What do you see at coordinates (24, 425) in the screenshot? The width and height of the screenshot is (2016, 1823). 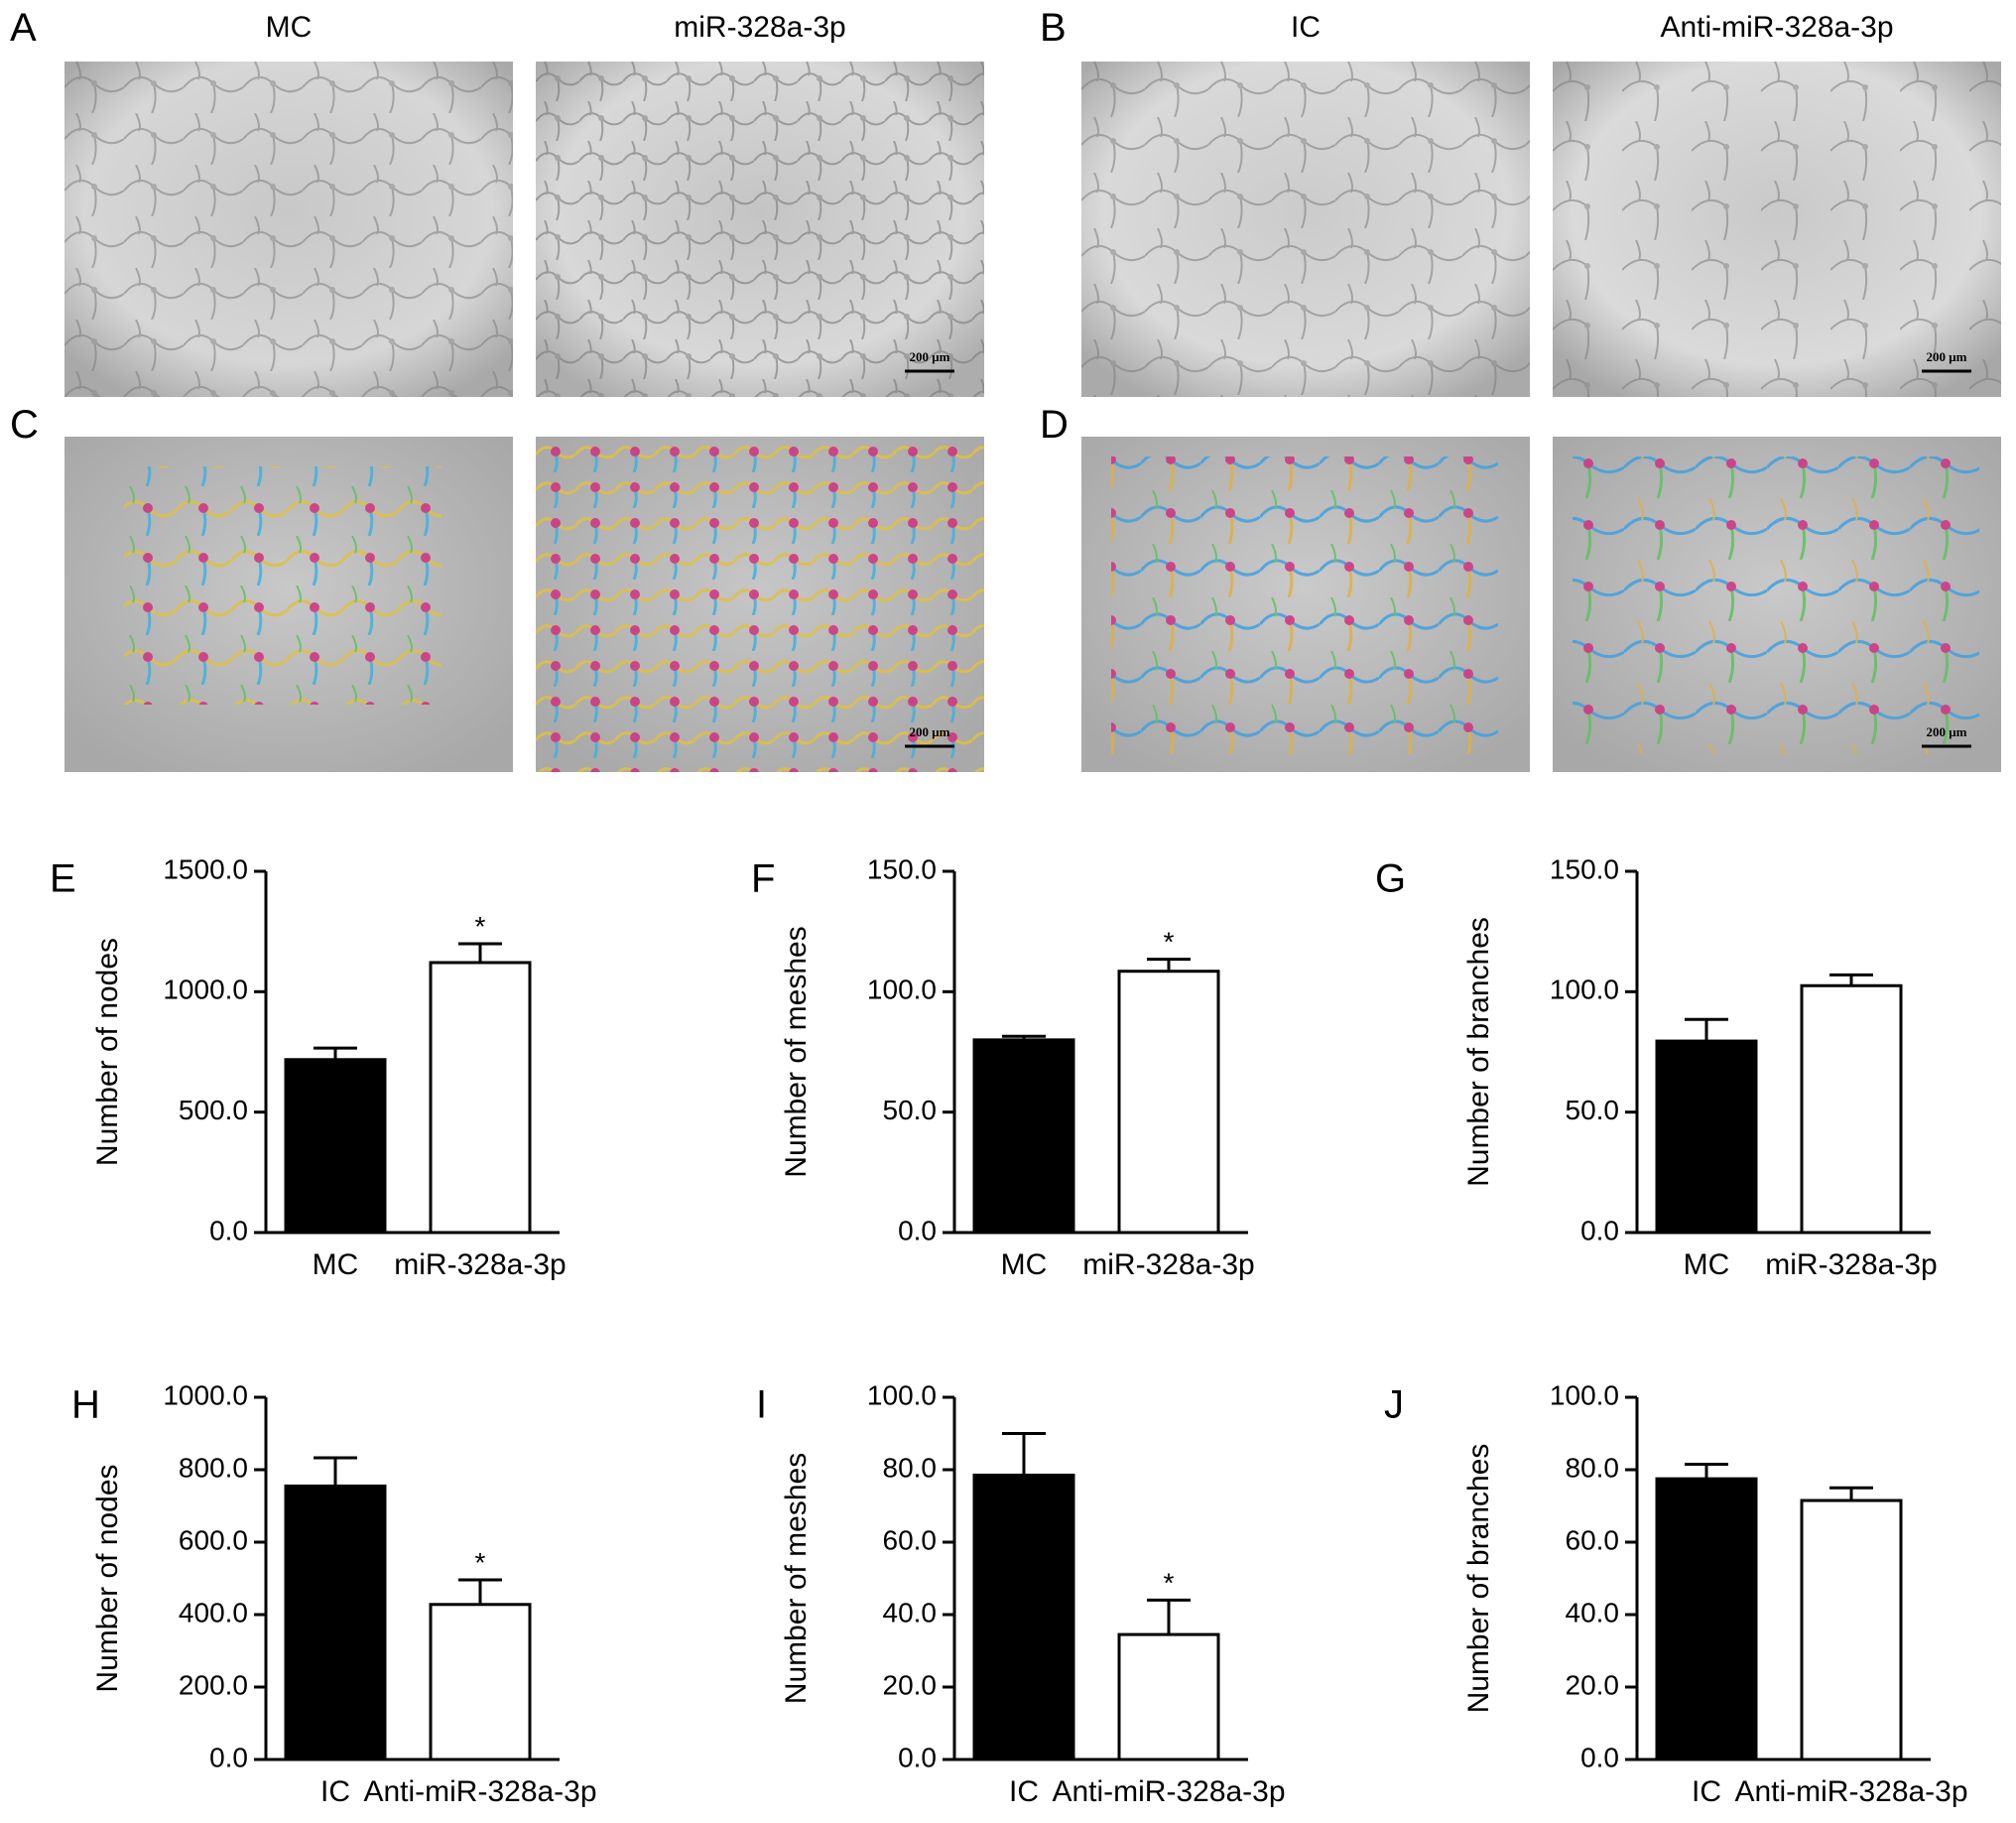 I see `panel-label-c: C` at bounding box center [24, 425].